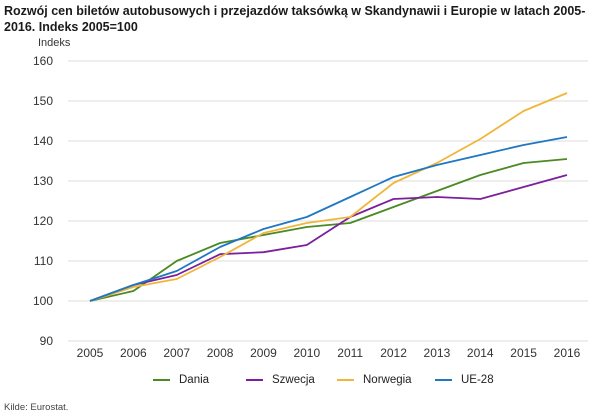  I want to click on y-tick-label: 160, so click(43, 61).